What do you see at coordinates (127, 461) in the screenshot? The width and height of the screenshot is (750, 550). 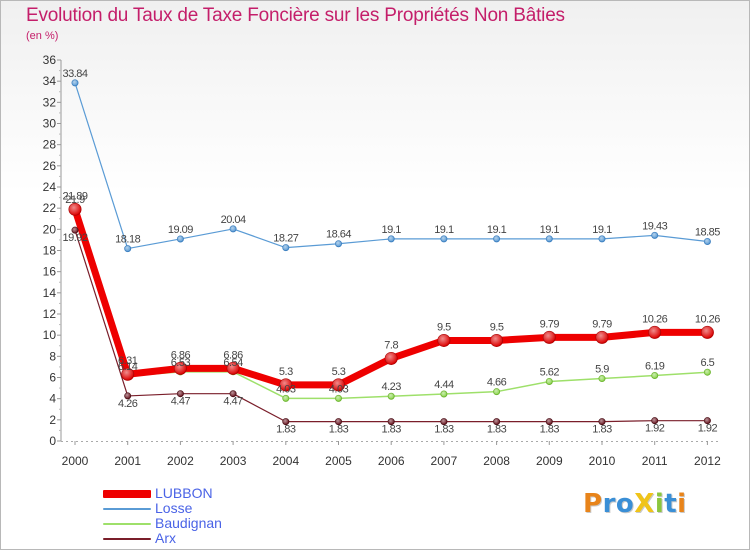 I see `x-tick-label: 2001` at bounding box center [127, 461].